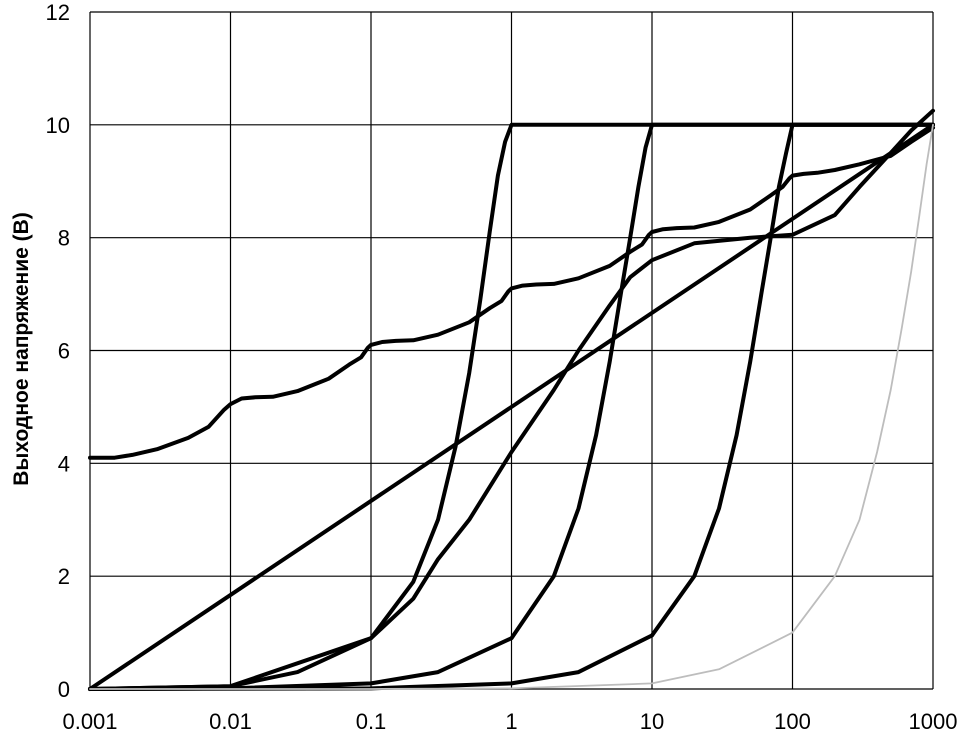 The width and height of the screenshot is (966, 737). What do you see at coordinates (58, 125) in the screenshot?
I see `y-tick-label: 10` at bounding box center [58, 125].